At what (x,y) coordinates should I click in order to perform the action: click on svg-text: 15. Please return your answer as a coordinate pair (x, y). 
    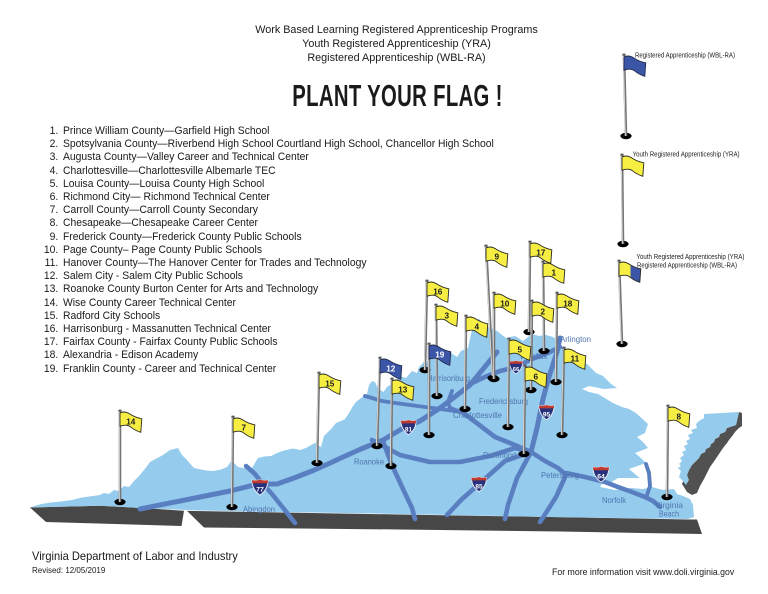
    Looking at the image, I should click on (330, 384).